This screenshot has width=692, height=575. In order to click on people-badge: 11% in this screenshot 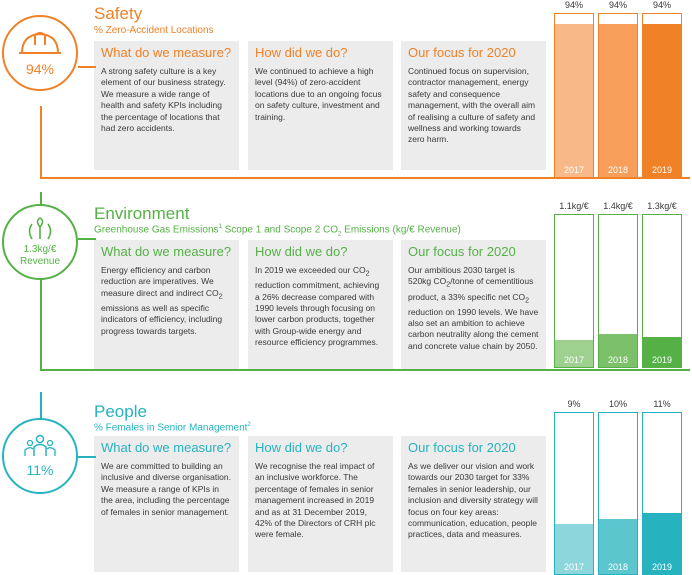, I will do `click(40, 456)`.